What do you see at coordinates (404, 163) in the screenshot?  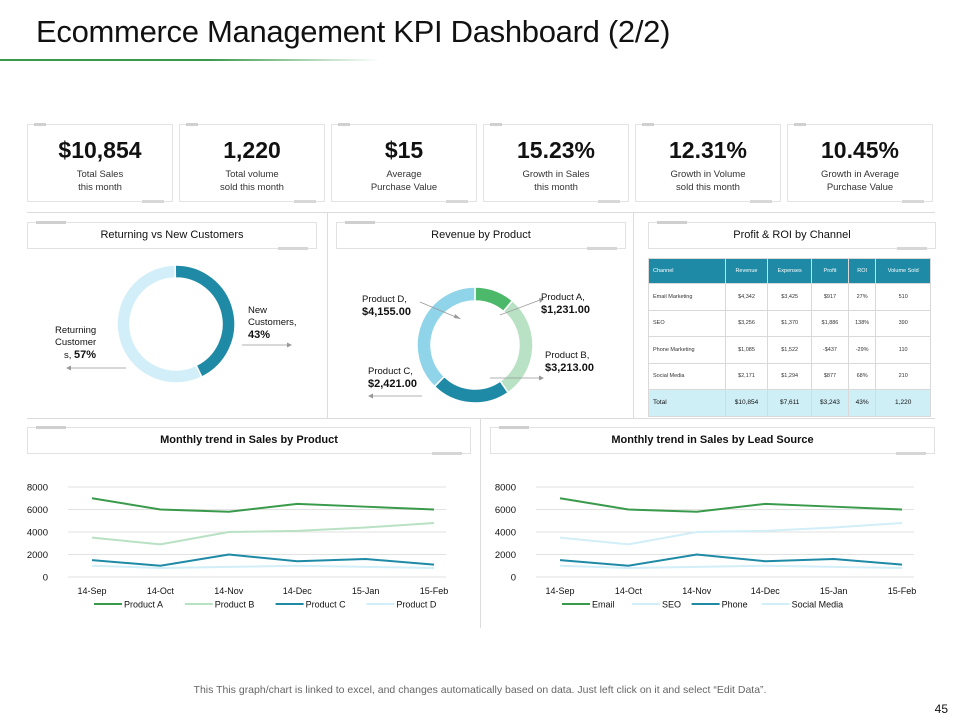 I see `kpi-card-avg-purchase: $15 Average Purchase Value` at bounding box center [404, 163].